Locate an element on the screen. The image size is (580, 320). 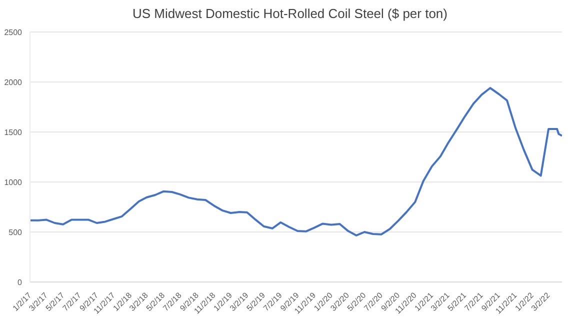
y-tick-label: 500 is located at coordinates (15, 232).